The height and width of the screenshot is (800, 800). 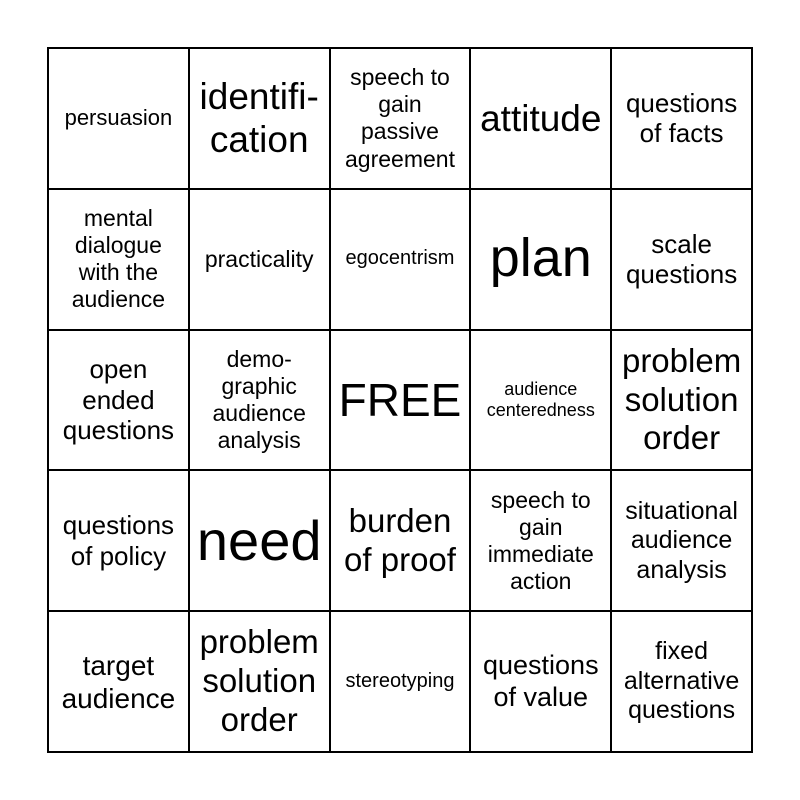 I want to click on bingo-cell: questions of value, so click(x=541, y=681).